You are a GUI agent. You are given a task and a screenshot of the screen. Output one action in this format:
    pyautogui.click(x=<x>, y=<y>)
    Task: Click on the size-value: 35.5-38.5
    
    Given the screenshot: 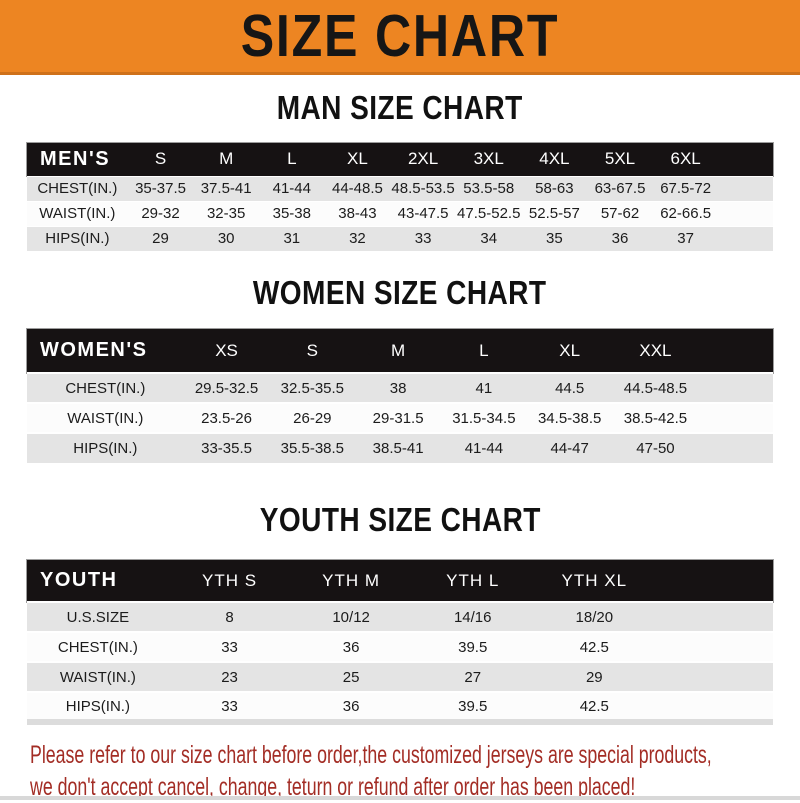 What is the action you would take?
    pyautogui.click(x=312, y=448)
    